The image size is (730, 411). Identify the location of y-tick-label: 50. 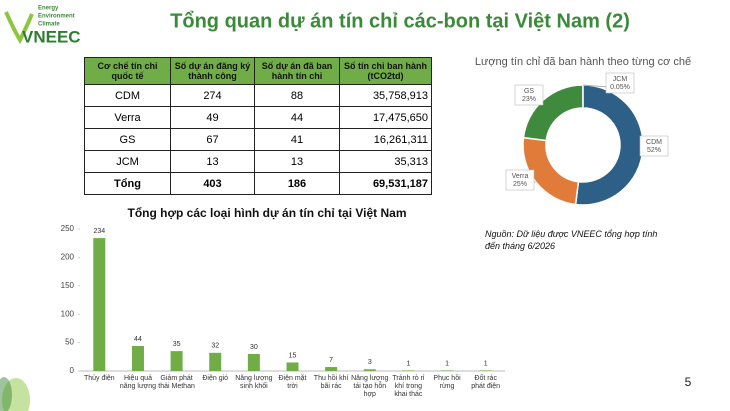
(69, 342).